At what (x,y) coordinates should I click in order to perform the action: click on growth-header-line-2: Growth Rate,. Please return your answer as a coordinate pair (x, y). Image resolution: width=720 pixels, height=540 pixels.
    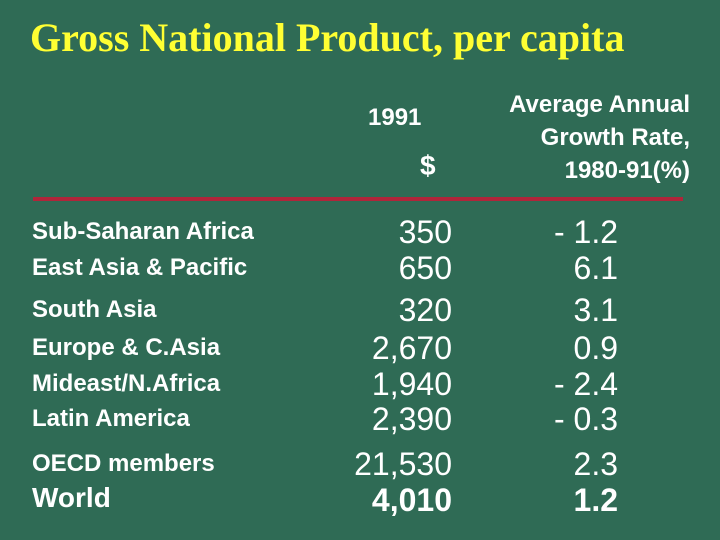
    Looking at the image, I should click on (615, 137).